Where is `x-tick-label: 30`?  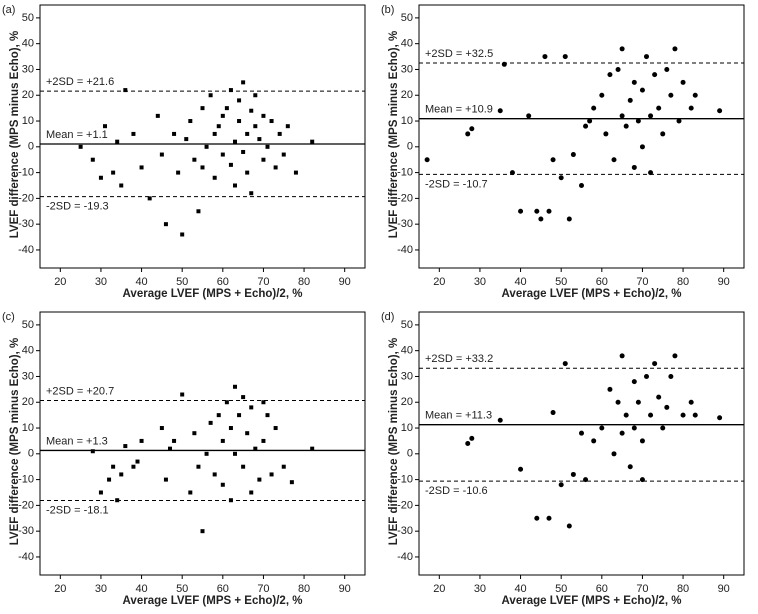
x-tick-label: 30 is located at coordinates (101, 282).